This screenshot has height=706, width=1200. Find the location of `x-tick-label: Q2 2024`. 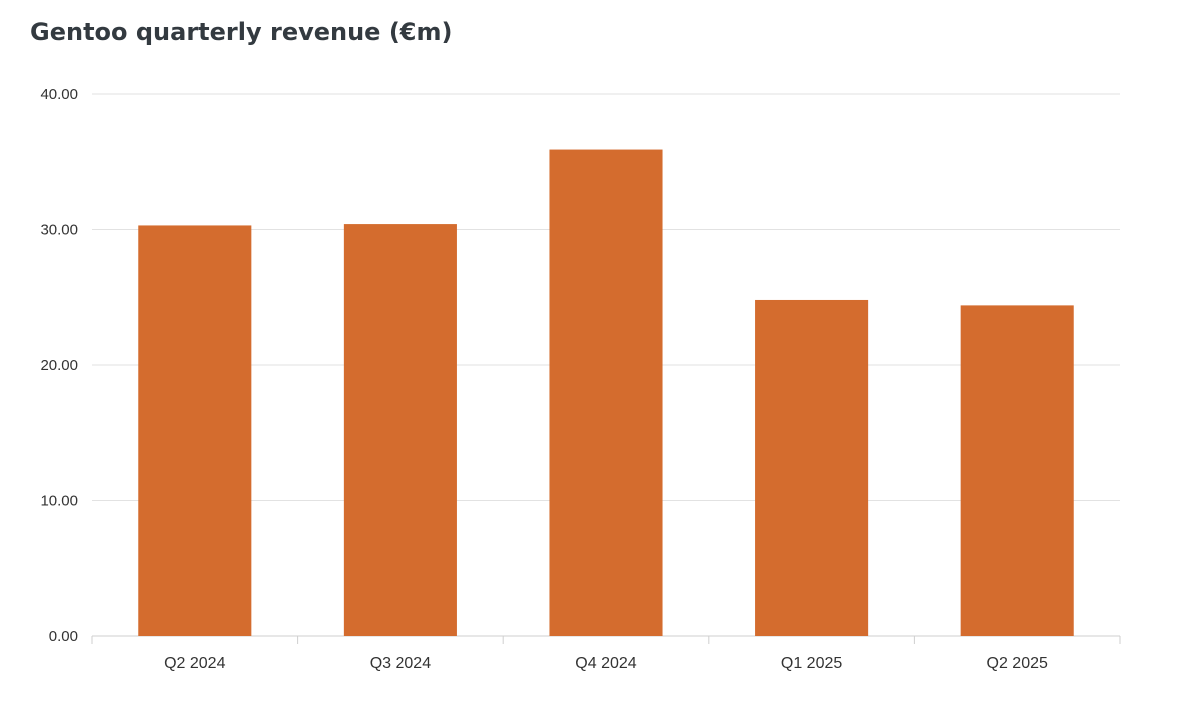

x-tick-label: Q2 2024 is located at coordinates (194, 663).